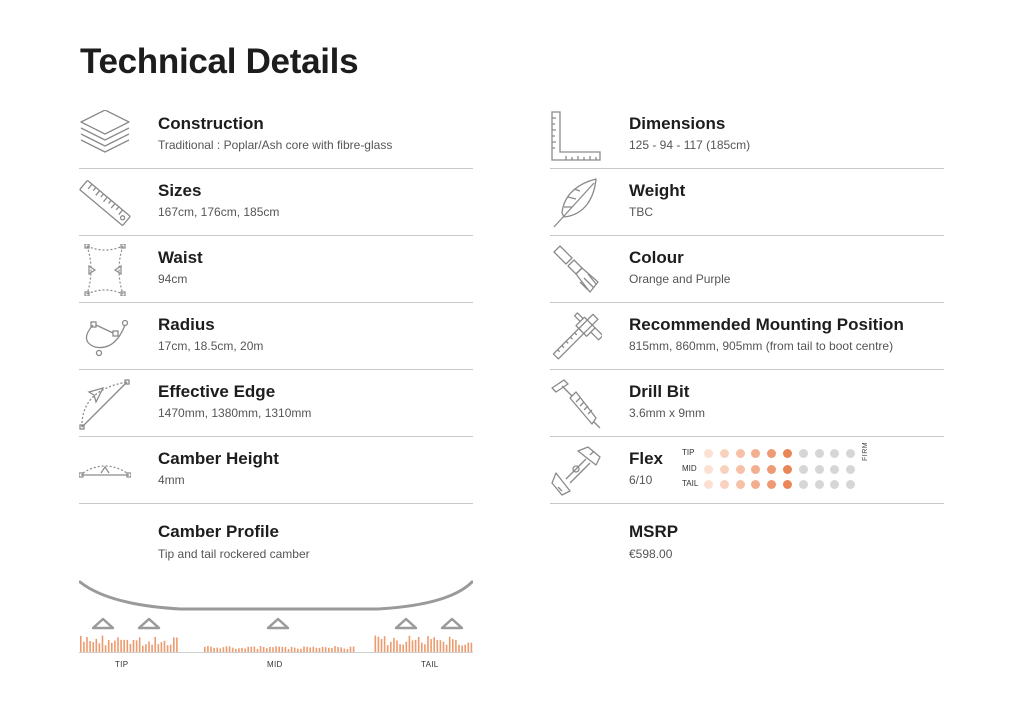 The height and width of the screenshot is (711, 1024). What do you see at coordinates (656, 257) in the screenshot?
I see `spec-label: Colour` at bounding box center [656, 257].